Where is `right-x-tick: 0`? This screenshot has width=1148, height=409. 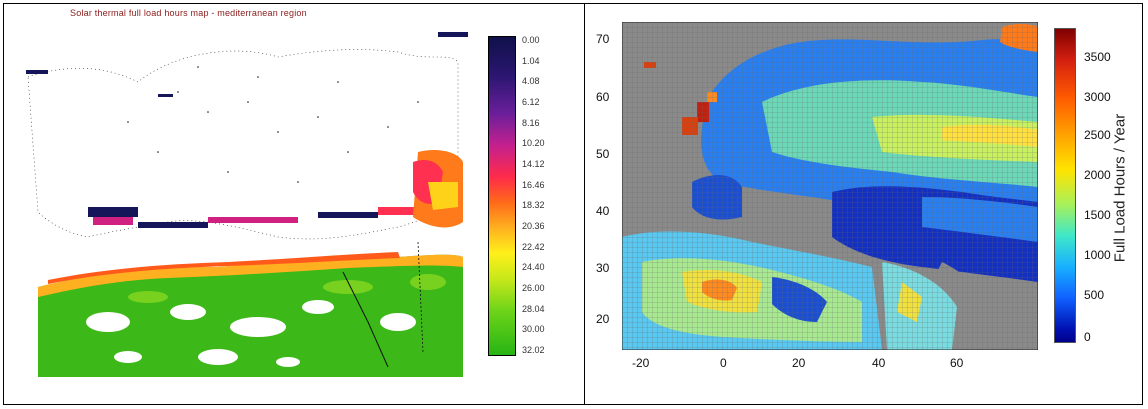
right-x-tick: 0 is located at coordinates (723, 363).